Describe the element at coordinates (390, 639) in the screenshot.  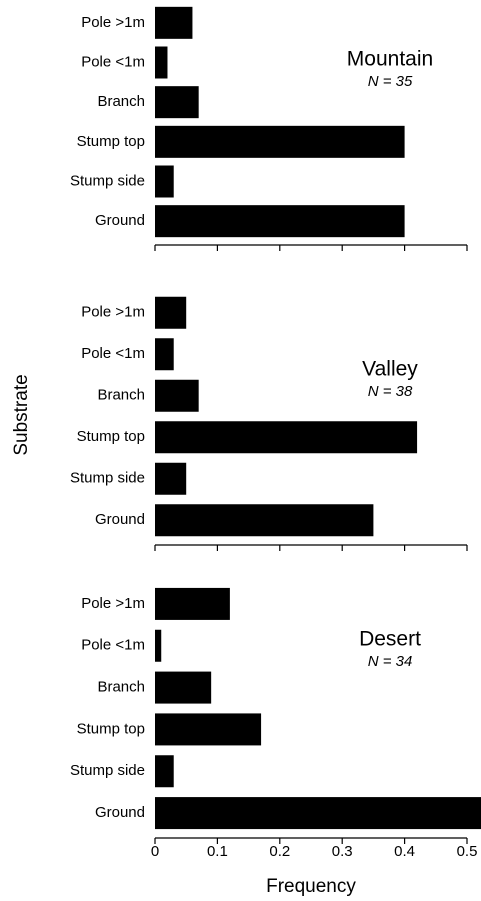
I see `panel-title: Desert` at that location.